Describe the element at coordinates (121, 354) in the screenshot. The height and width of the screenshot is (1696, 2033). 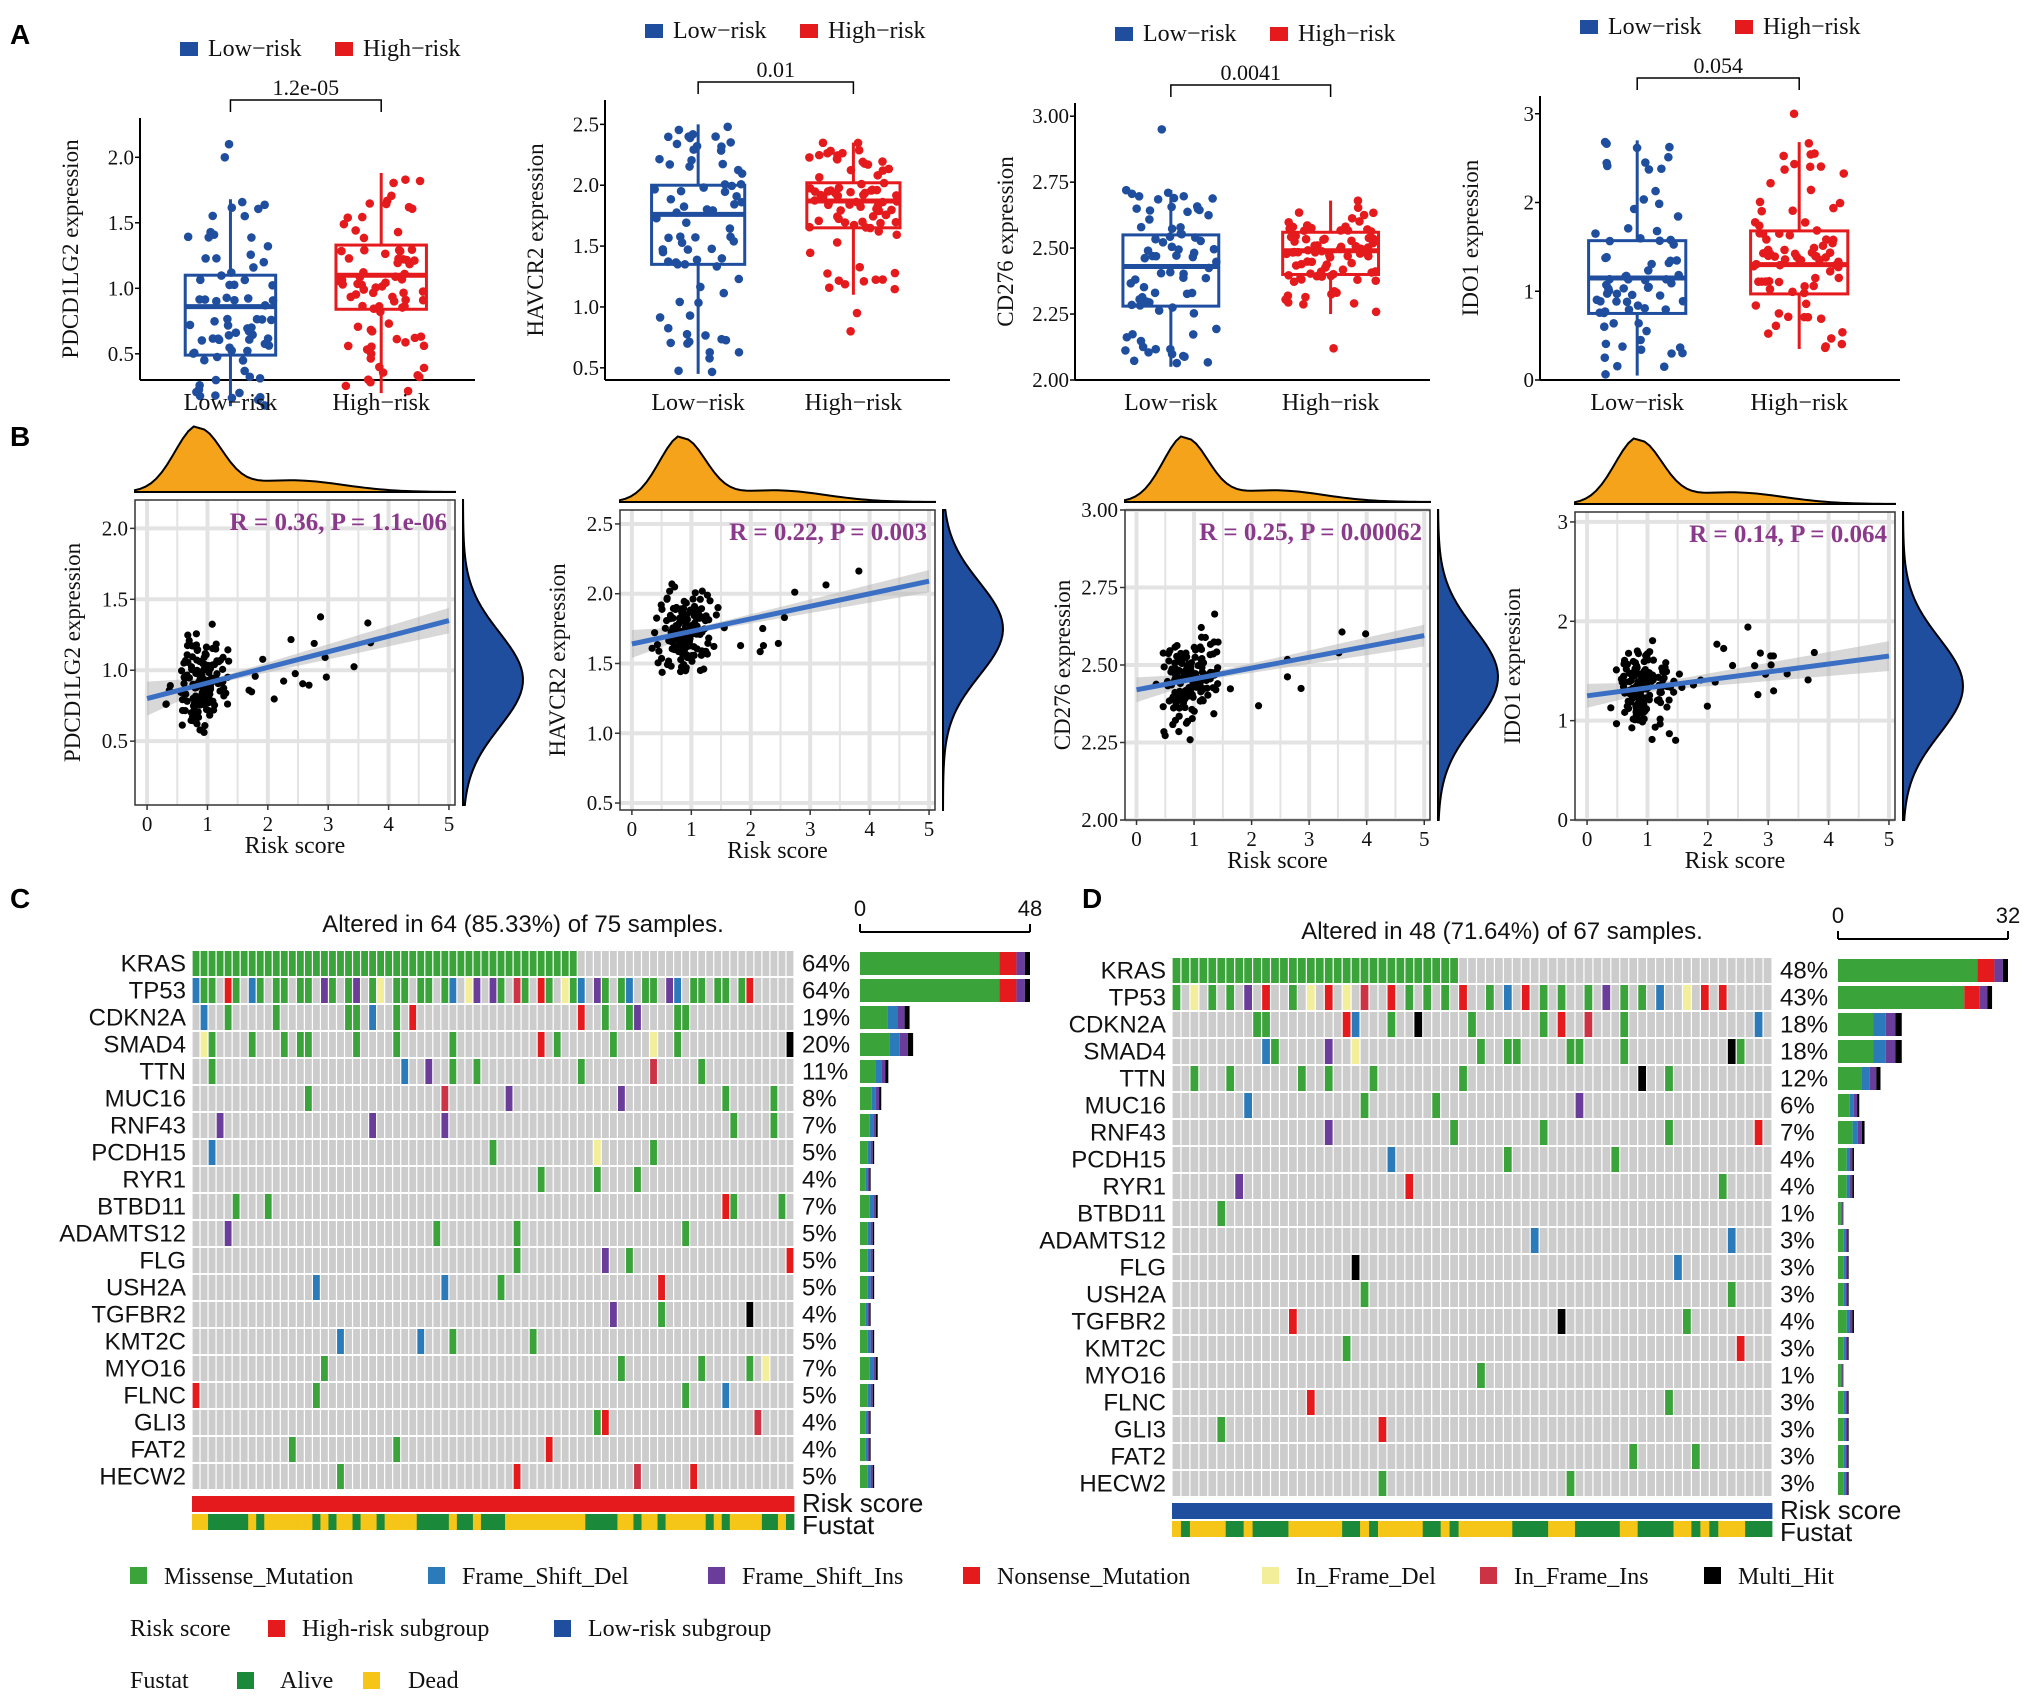
I see `y-tick-label: 0.5` at that location.